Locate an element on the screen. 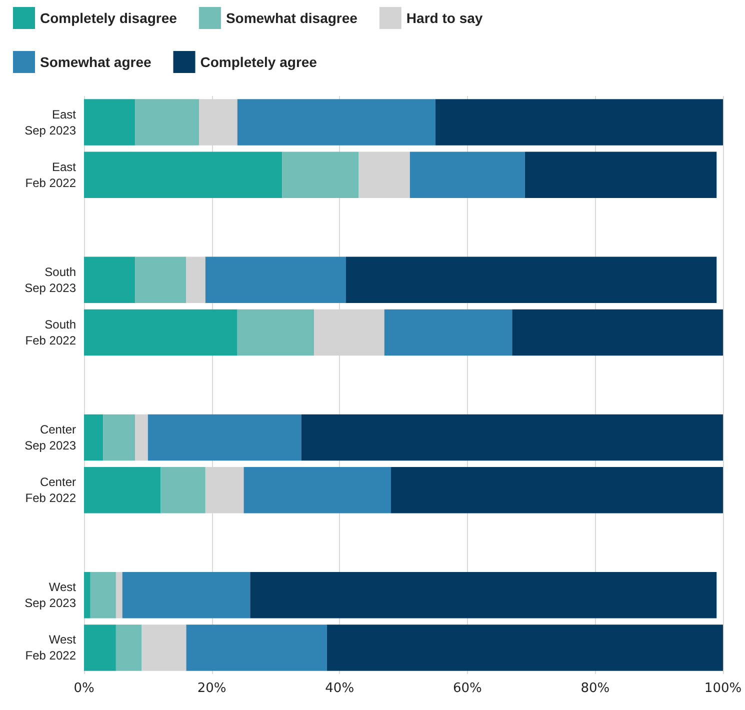 The image size is (745, 710). x-tick-label: 40% is located at coordinates (339, 688).